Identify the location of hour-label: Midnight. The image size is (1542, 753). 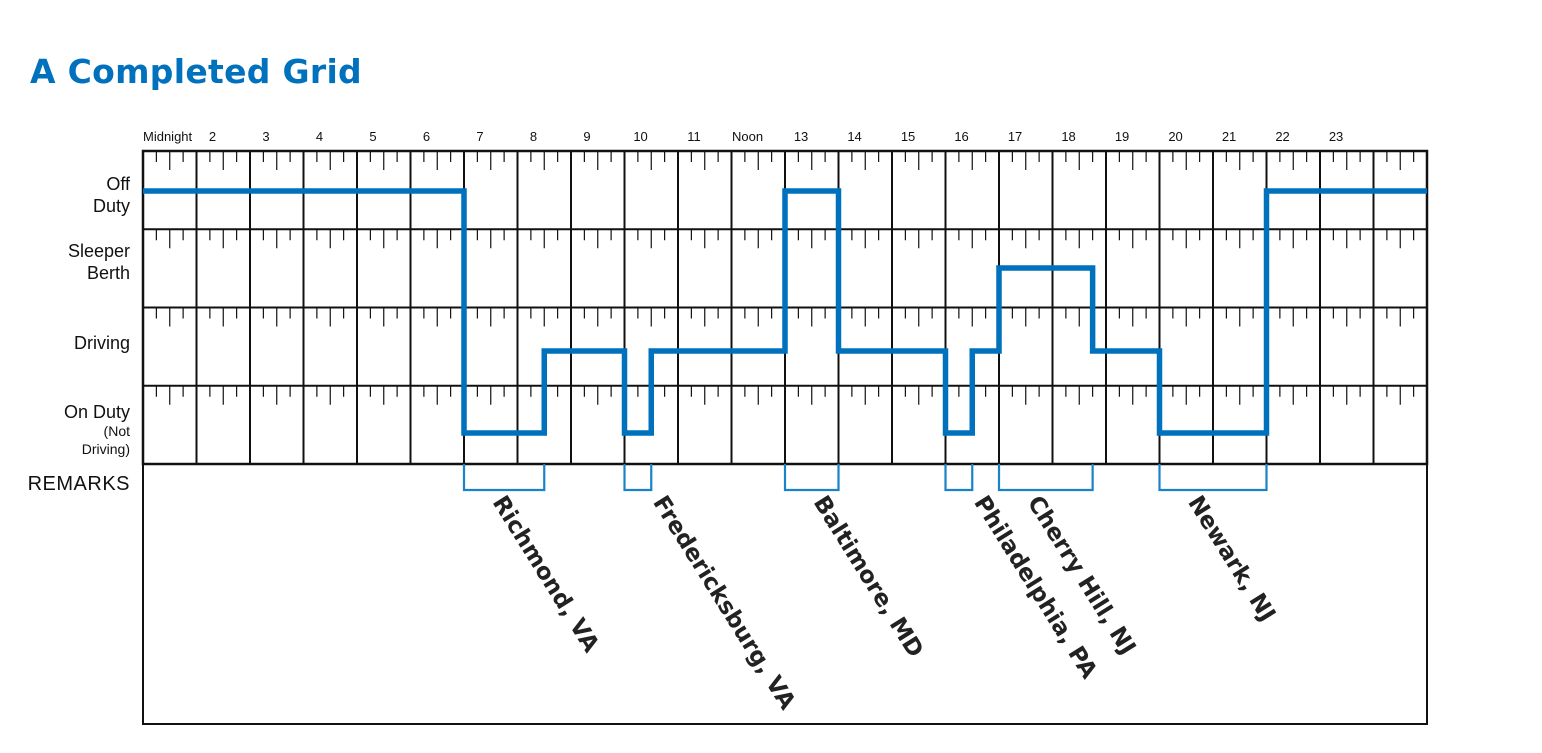
(168, 136).